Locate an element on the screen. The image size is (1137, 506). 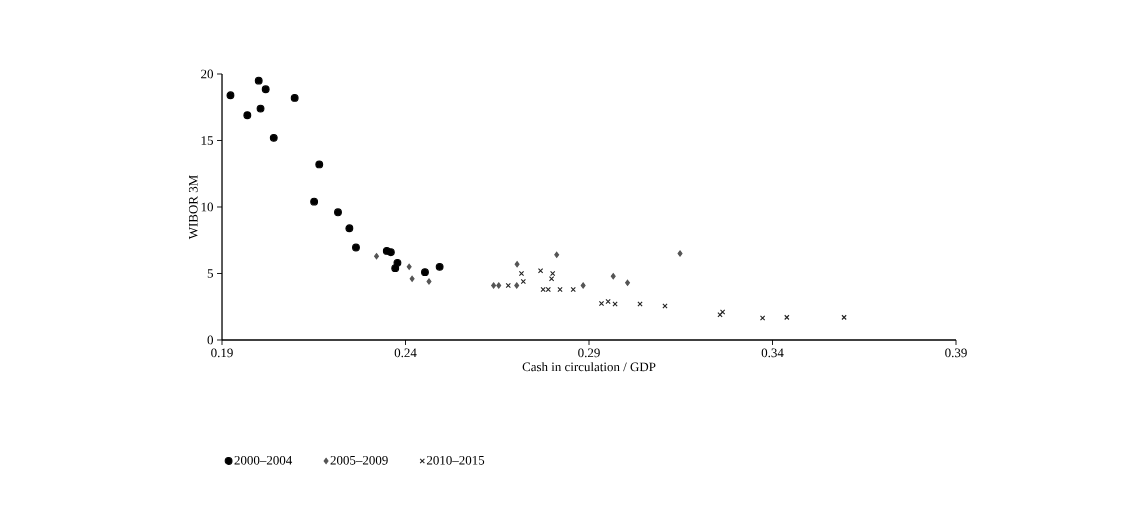
legend-label: 2005–2009 is located at coordinates (359, 460).